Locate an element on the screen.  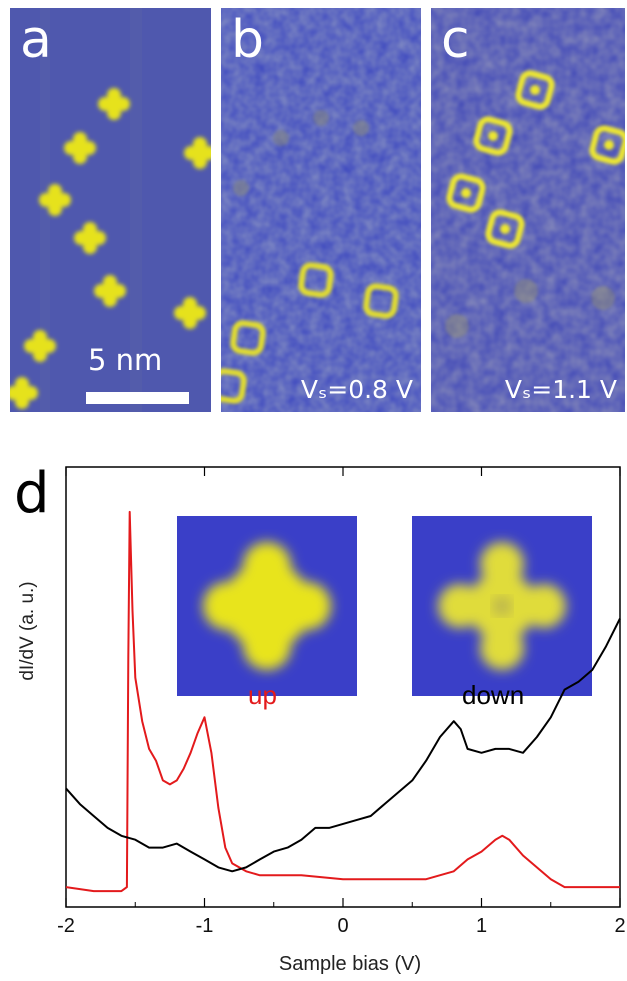
panel-letter-b: b is located at coordinates (248, 40).